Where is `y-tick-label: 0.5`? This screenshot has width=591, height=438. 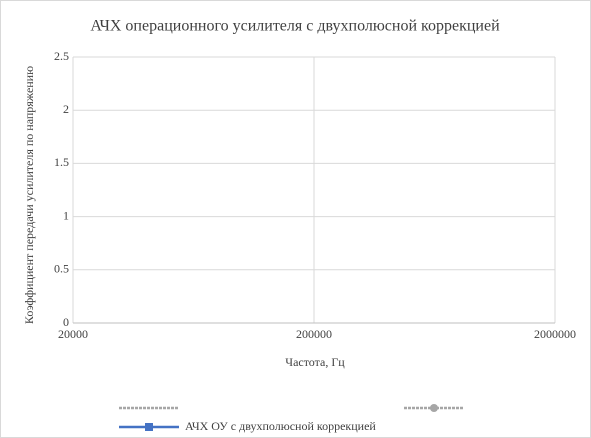 y-tick-label: 0.5 is located at coordinates (61, 269).